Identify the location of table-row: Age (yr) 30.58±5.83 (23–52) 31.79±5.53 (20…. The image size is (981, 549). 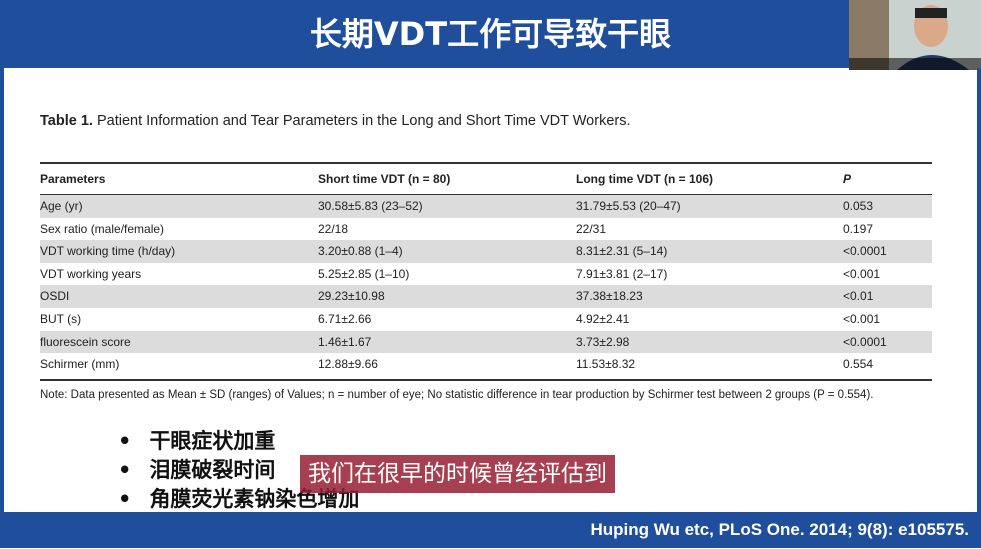
(486, 206).